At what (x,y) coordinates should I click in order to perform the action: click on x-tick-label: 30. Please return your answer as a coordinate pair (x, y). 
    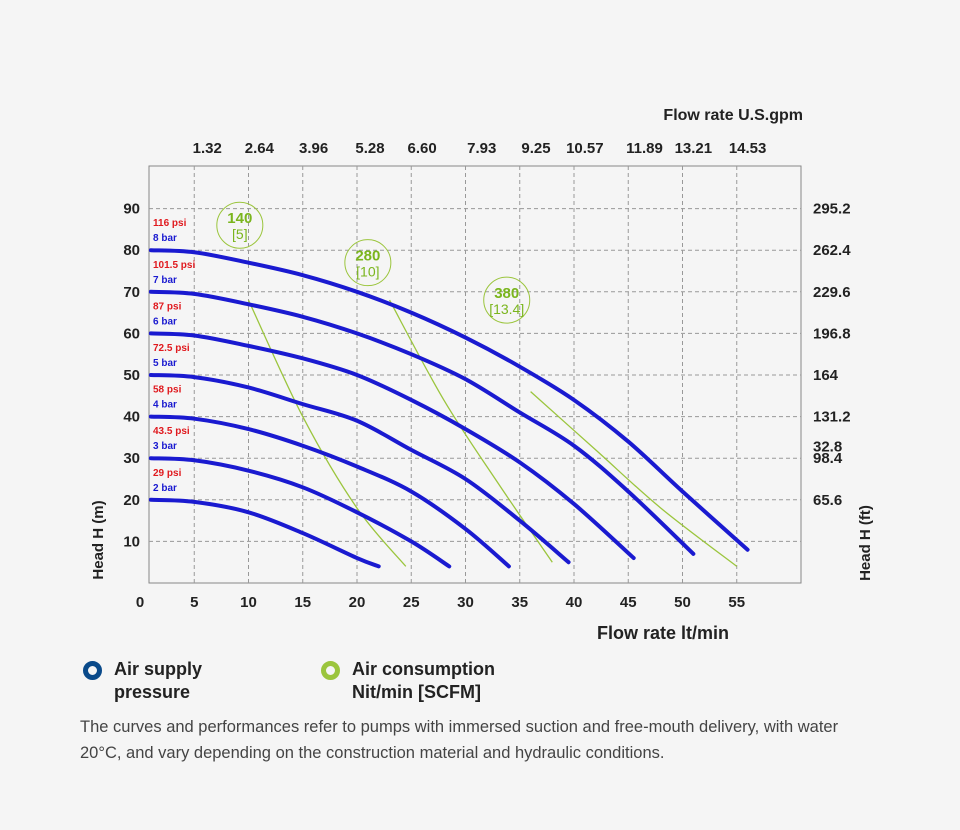
    Looking at the image, I should click on (465, 602).